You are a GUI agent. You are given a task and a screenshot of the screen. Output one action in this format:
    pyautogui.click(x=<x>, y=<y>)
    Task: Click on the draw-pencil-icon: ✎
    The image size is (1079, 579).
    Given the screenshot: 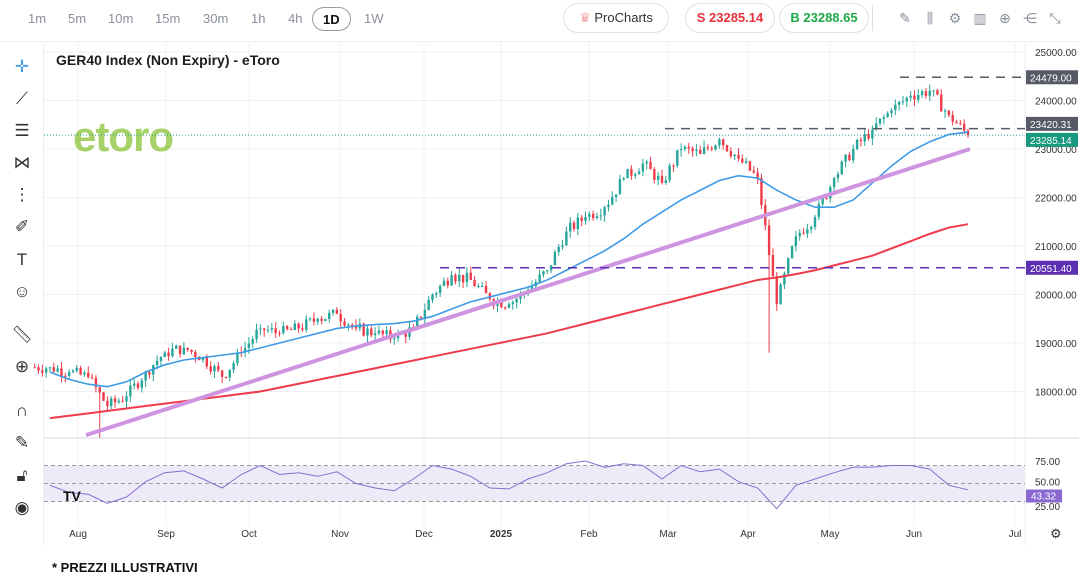 What is the action you would take?
    pyautogui.click(x=905, y=18)
    